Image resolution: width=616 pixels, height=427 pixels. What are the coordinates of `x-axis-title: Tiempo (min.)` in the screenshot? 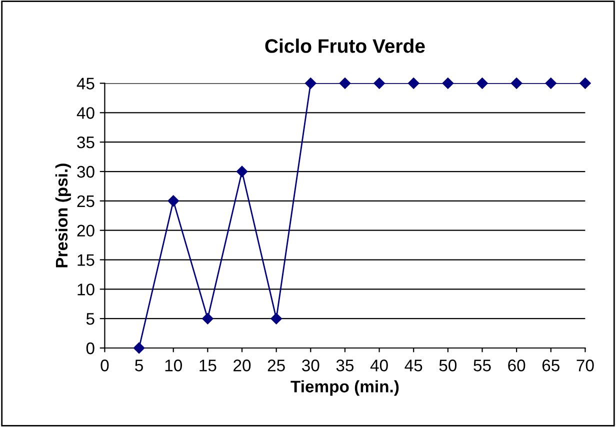 It's located at (344, 388).